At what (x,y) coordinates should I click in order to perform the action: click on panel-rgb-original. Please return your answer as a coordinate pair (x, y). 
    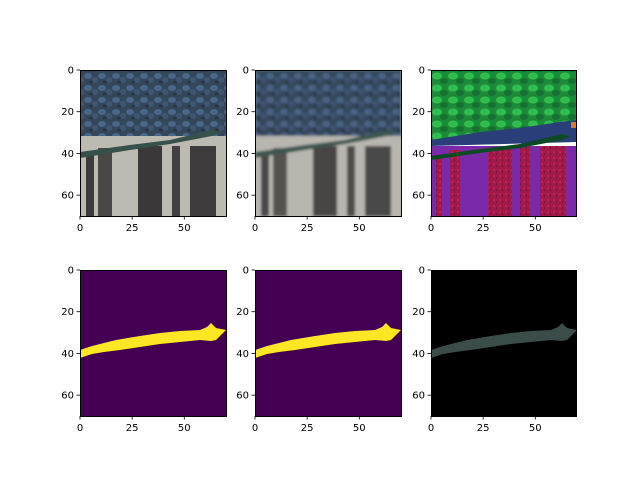
    Looking at the image, I should click on (153, 143).